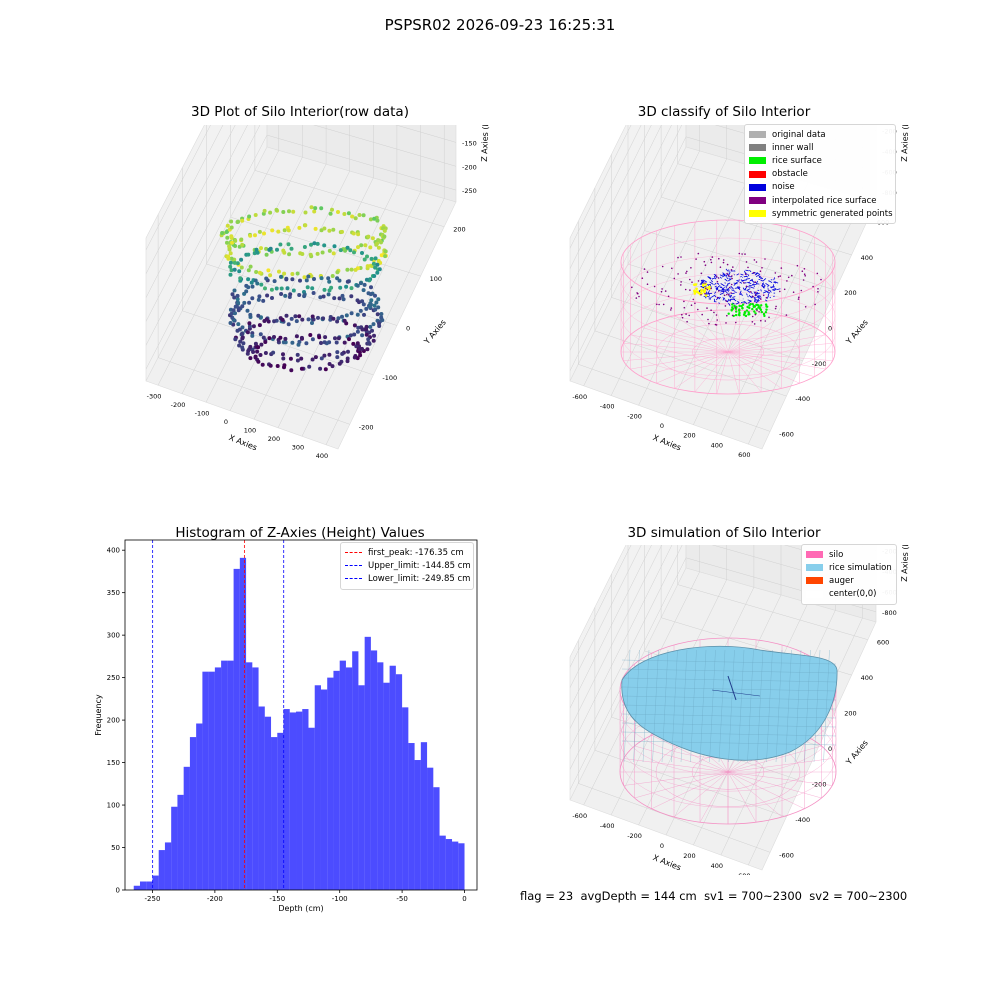  I want to click on legend-label: symmetric generated points, so click(832, 213).